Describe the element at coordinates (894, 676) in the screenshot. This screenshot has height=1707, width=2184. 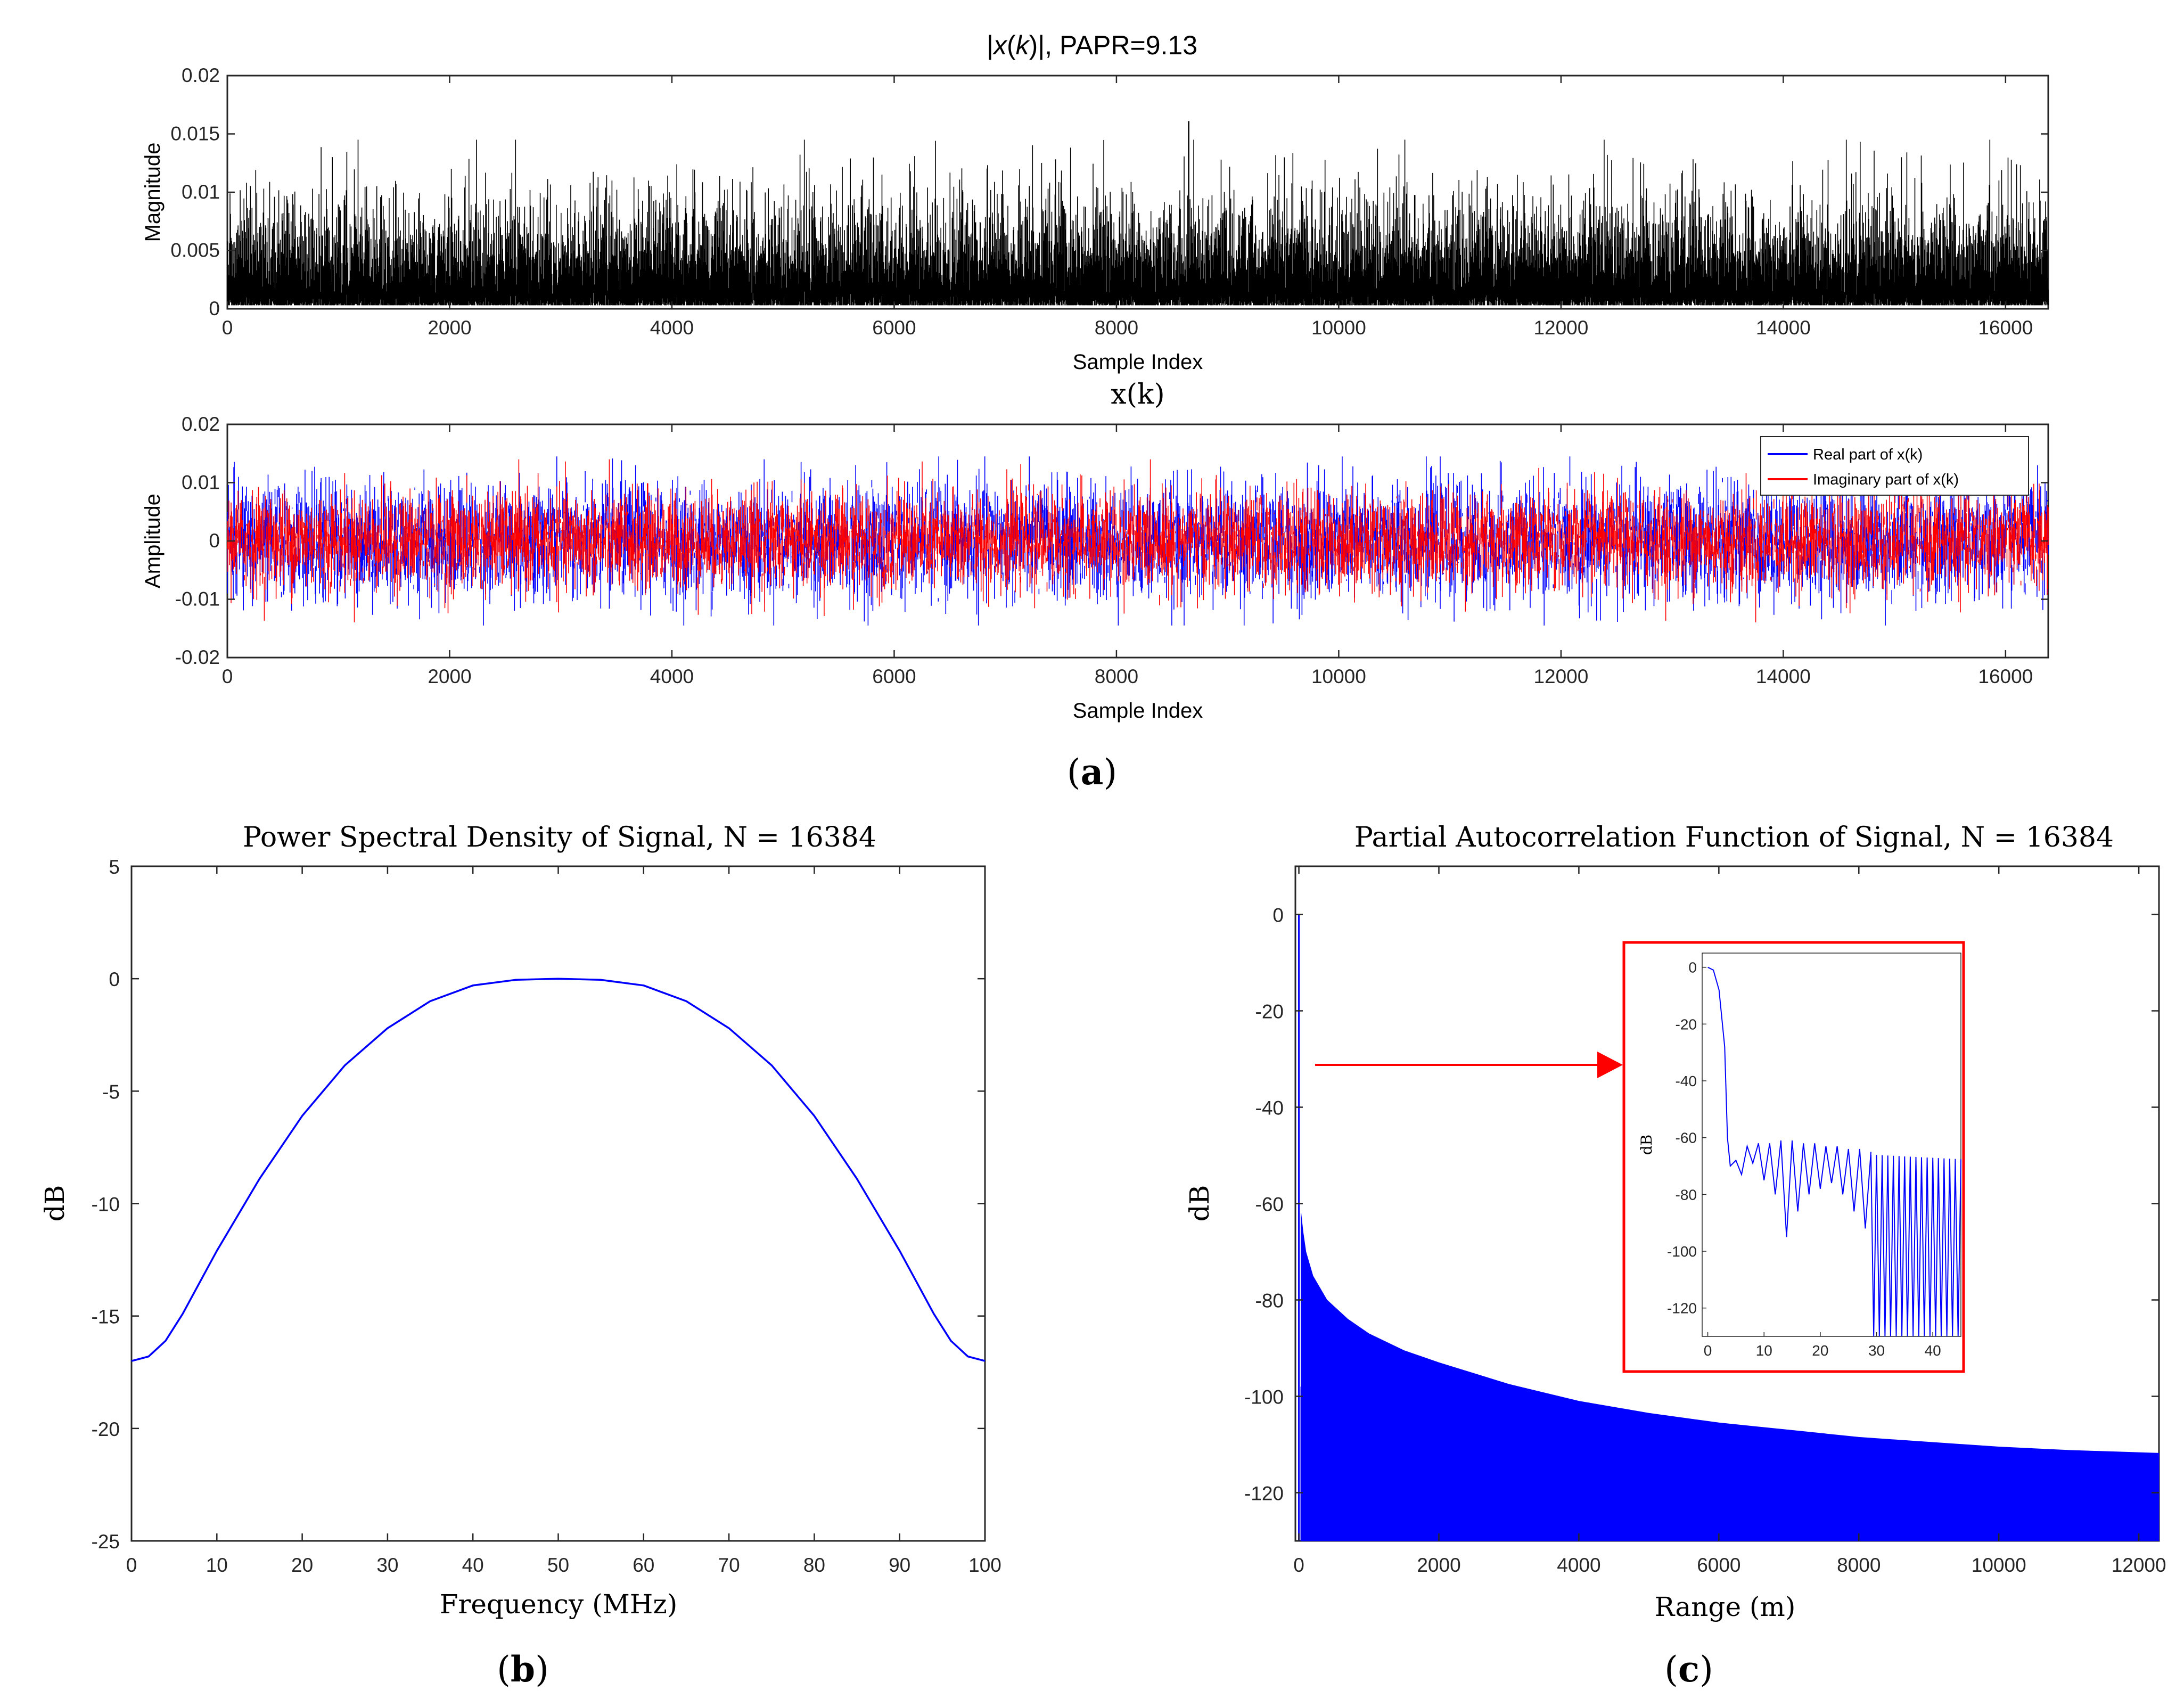
I see `a2-xtick-label: 6000` at that location.